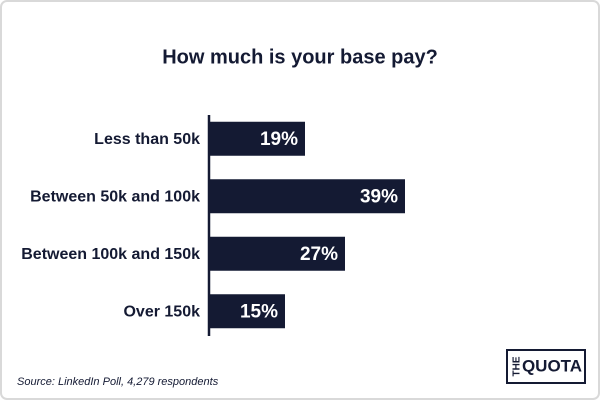 This screenshot has width=600, height=400. I want to click on category-label: Between 100k and 150k, so click(110, 254).